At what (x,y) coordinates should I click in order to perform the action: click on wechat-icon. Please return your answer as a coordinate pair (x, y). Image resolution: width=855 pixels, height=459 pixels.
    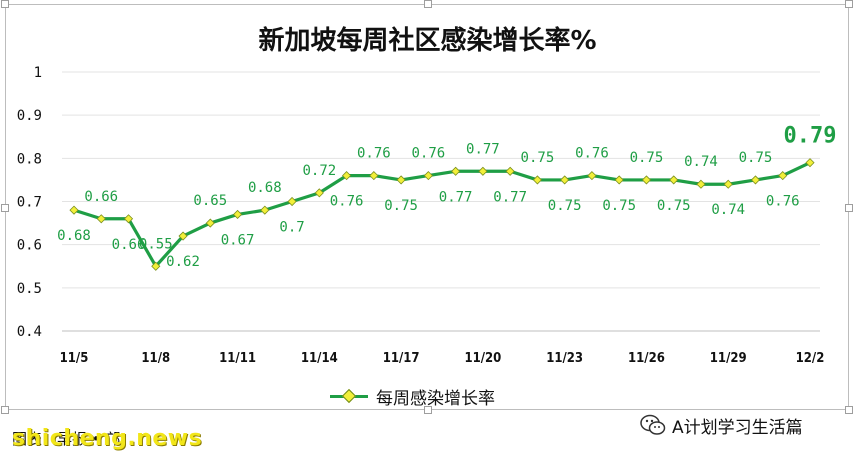
    Looking at the image, I should click on (653, 424).